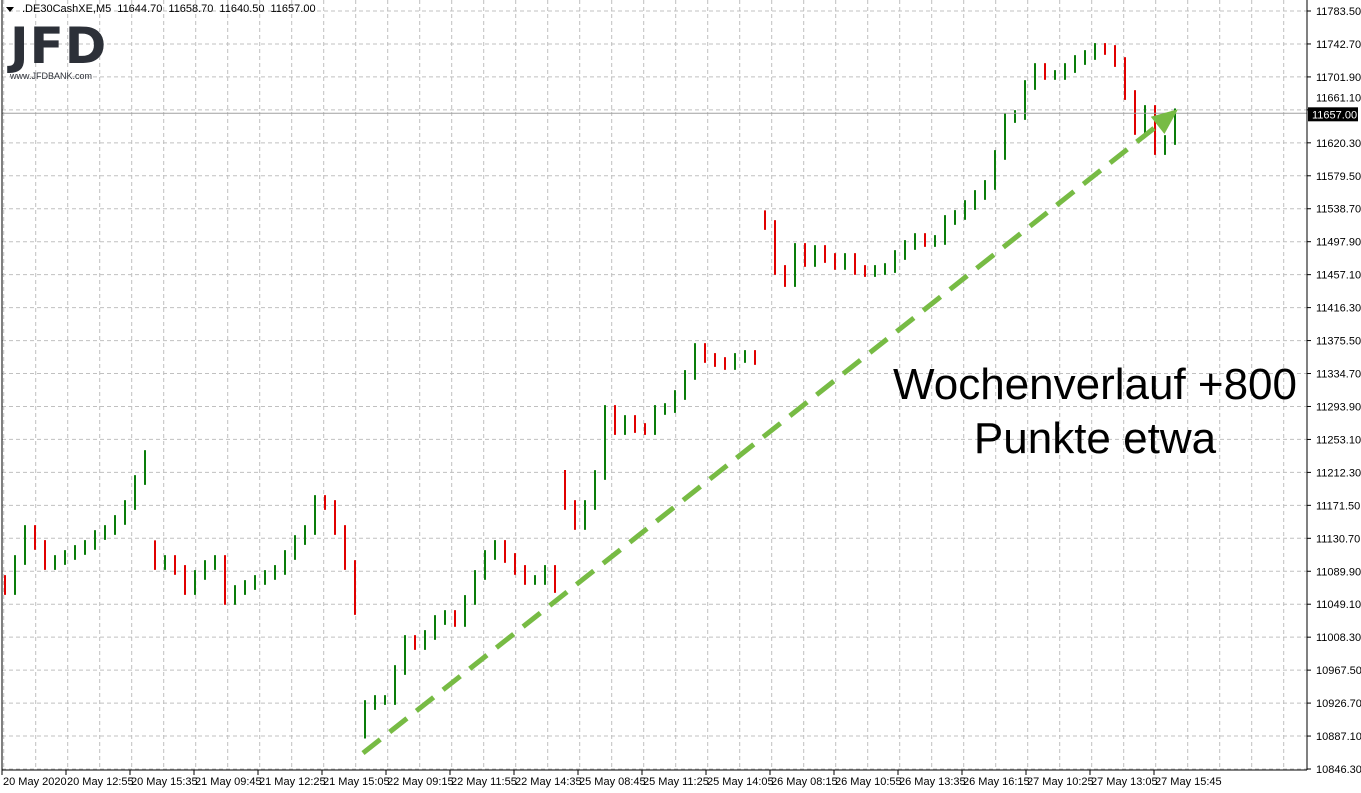 This screenshot has width=1361, height=793. I want to click on x-tick-label: 26 May 16:15, so click(996, 782).